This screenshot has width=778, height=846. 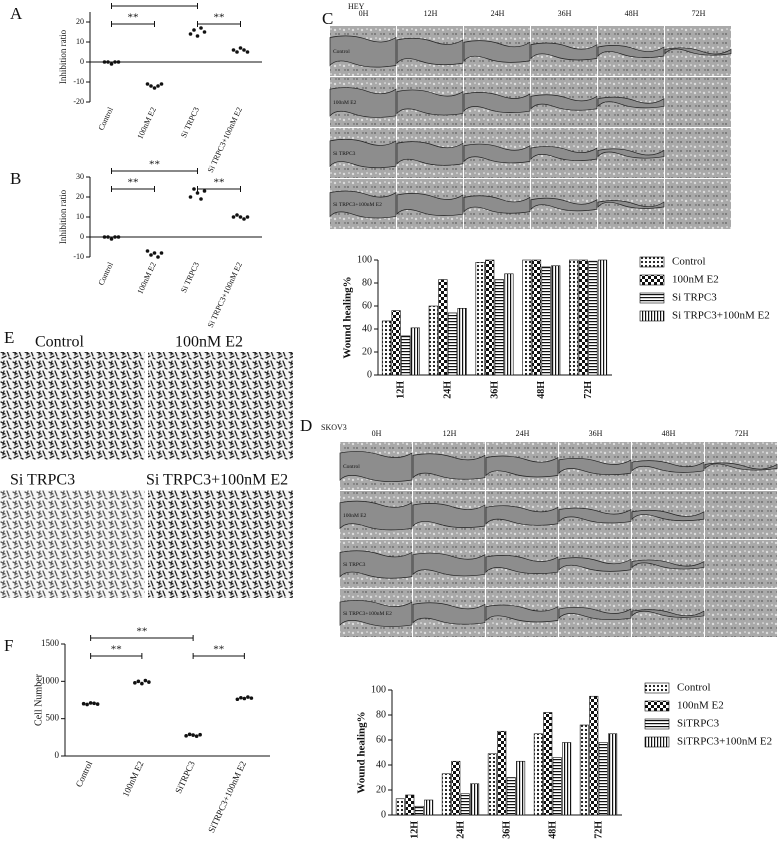 I want to click on time-label: 0H, so click(x=377, y=433).